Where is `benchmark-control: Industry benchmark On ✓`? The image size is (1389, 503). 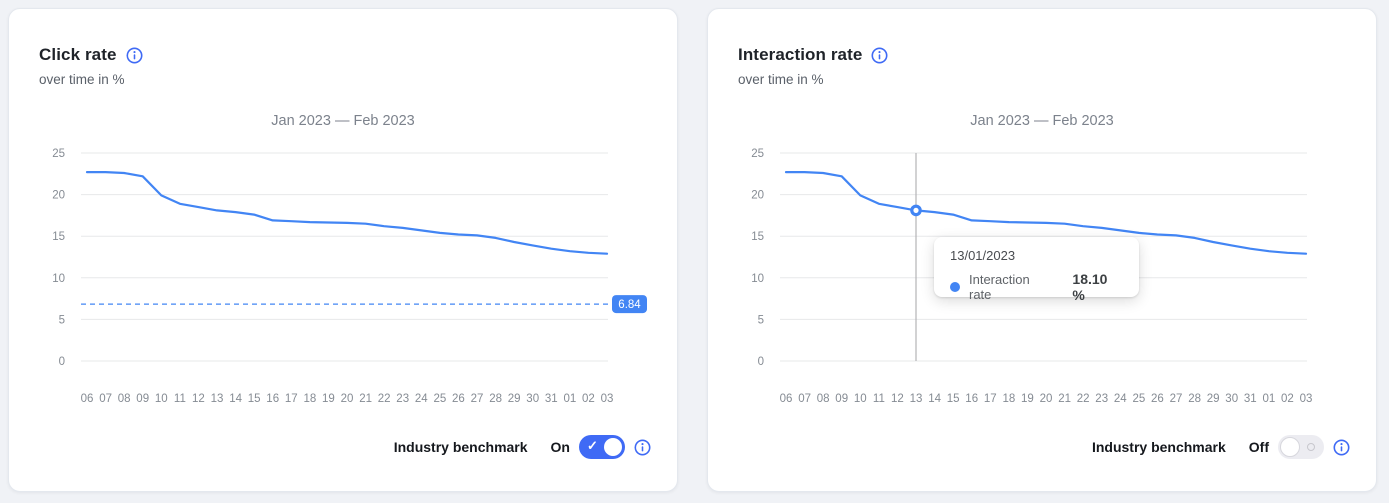 benchmark-control: Industry benchmark On ✓ is located at coordinates (522, 447).